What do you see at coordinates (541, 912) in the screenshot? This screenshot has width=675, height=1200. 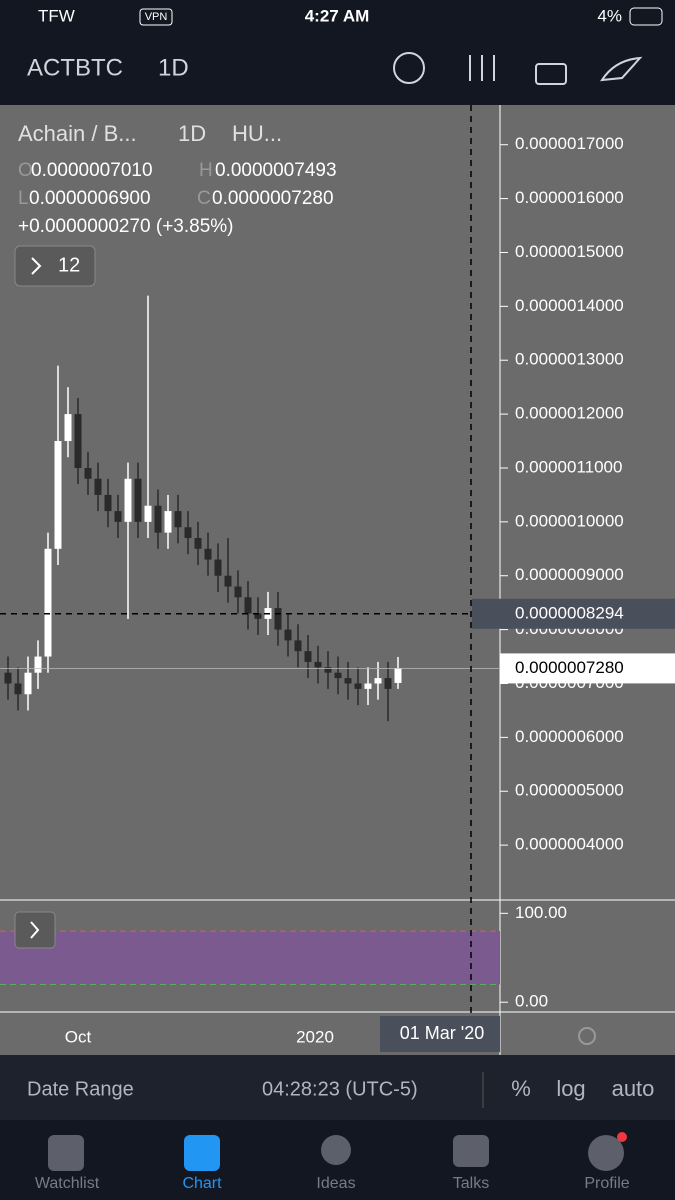 I see `osc-tick-label: 100.00` at bounding box center [541, 912].